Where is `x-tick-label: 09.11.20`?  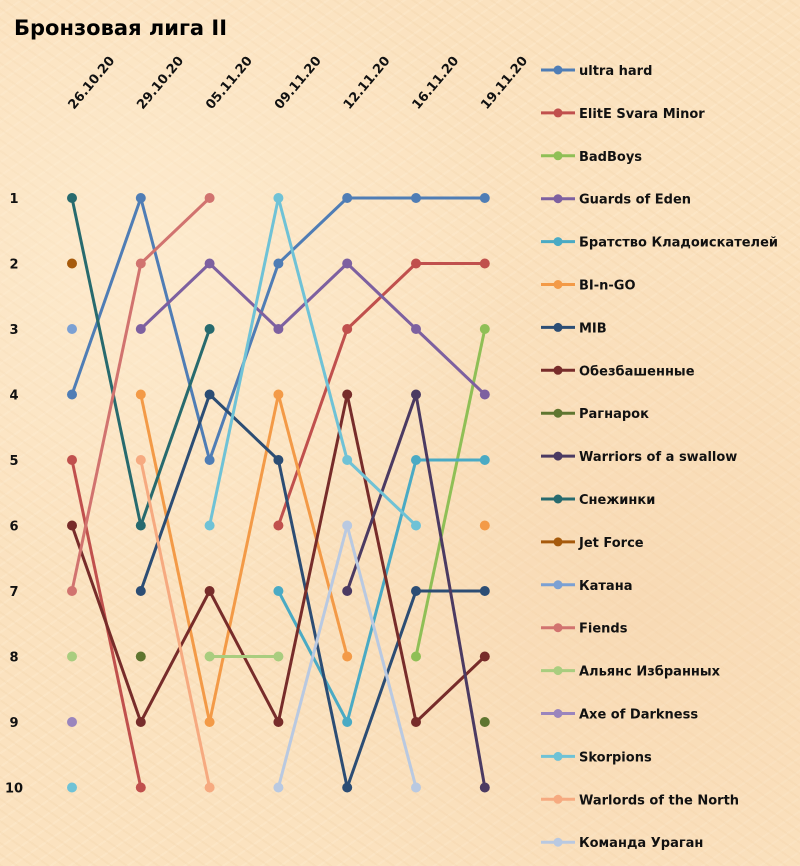 x-tick-label: 09.11.20 is located at coordinates (298, 83).